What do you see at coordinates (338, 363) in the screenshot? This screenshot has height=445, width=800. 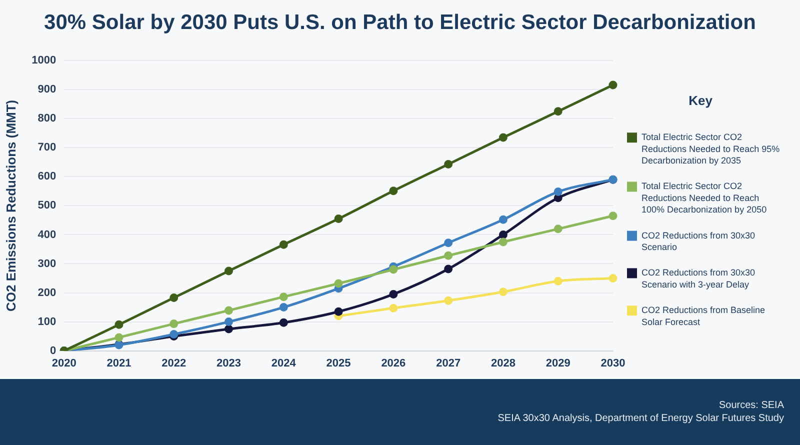 I see `x-tick-label: 2025` at bounding box center [338, 363].